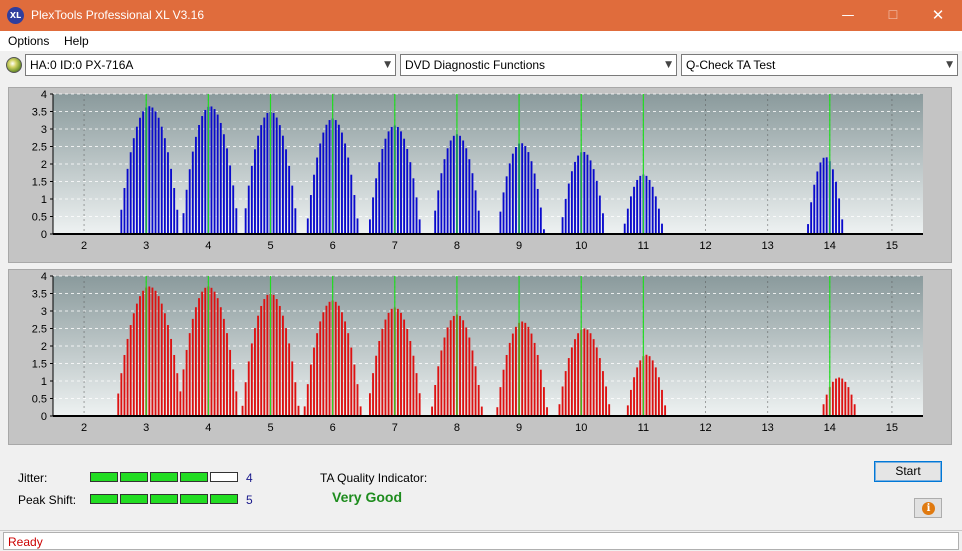 The height and width of the screenshot is (551, 962). Describe the element at coordinates (39, 218) in the screenshot. I see `y-tick-label: 0.5` at that location.